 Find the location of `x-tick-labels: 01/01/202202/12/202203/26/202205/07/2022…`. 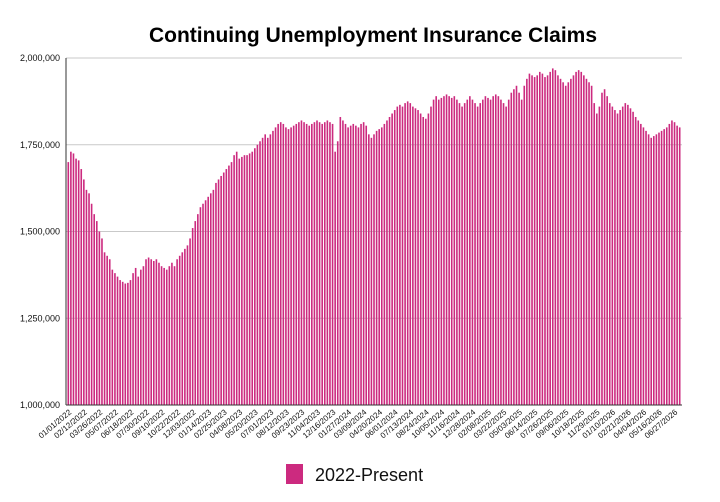

x-tick-labels: 01/01/202202/12/202203/26/202205/07/2022… is located at coordinates (358, 423).